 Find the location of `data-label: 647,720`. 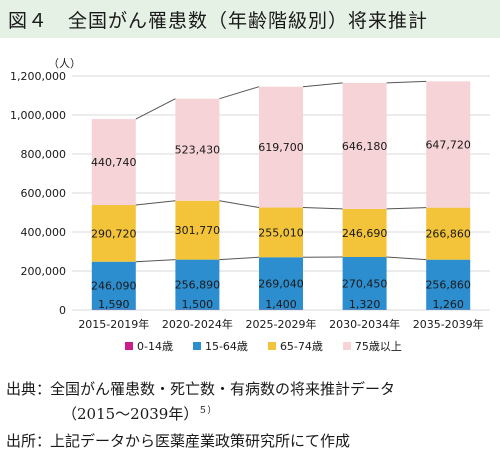

data-label: 647,720 is located at coordinates (448, 144).